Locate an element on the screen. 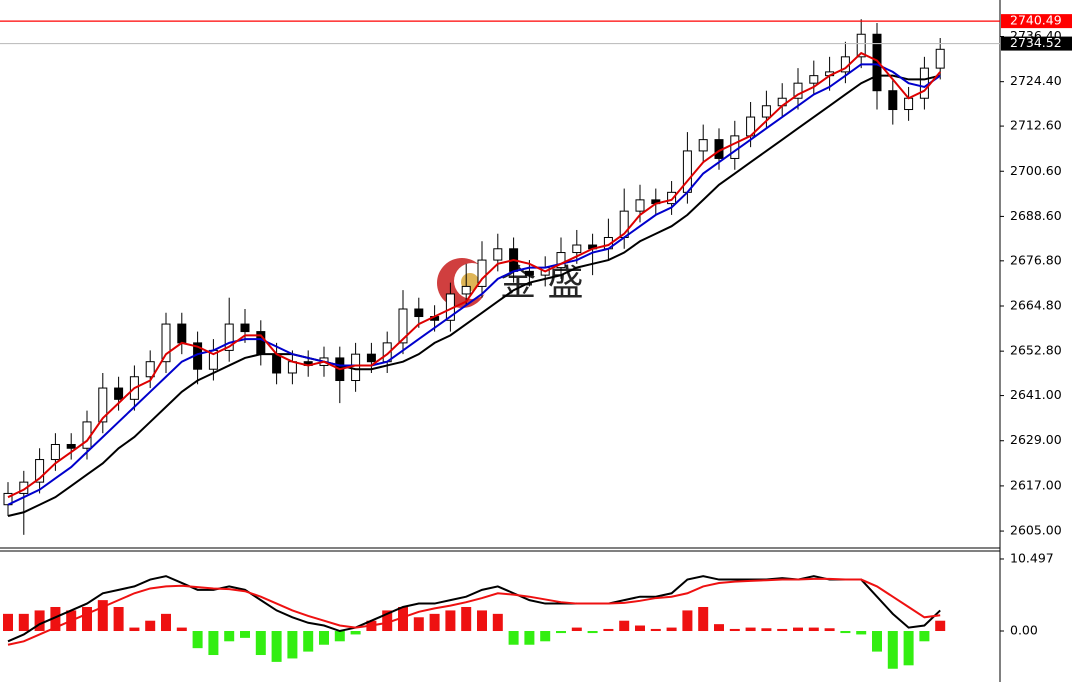  y-tick-label: 2688.60 is located at coordinates (1036, 215).